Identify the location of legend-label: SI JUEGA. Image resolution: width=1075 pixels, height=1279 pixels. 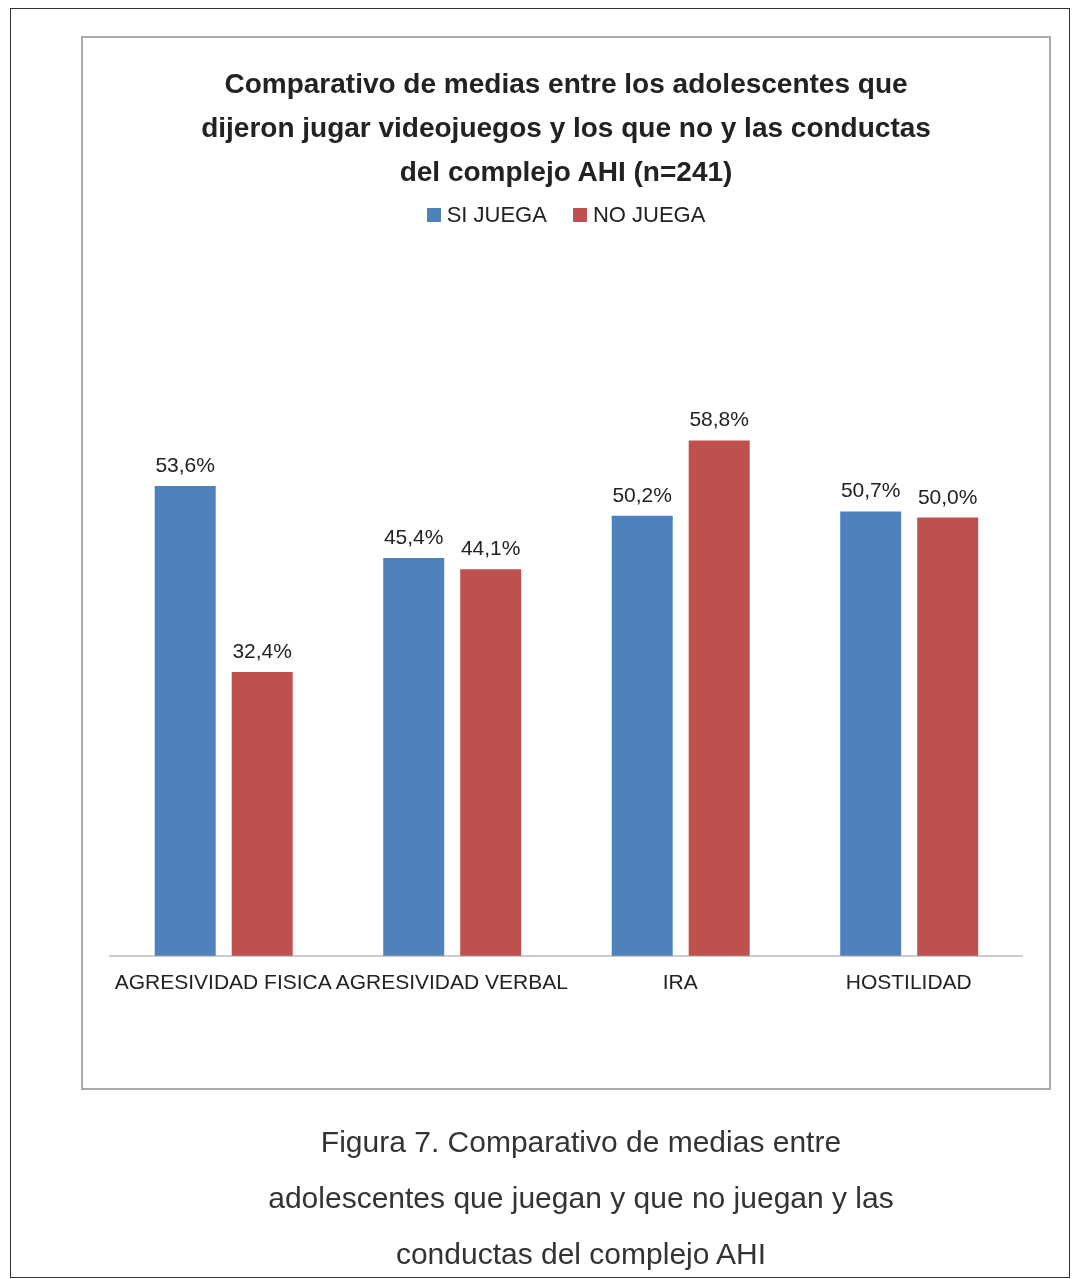
(496, 215).